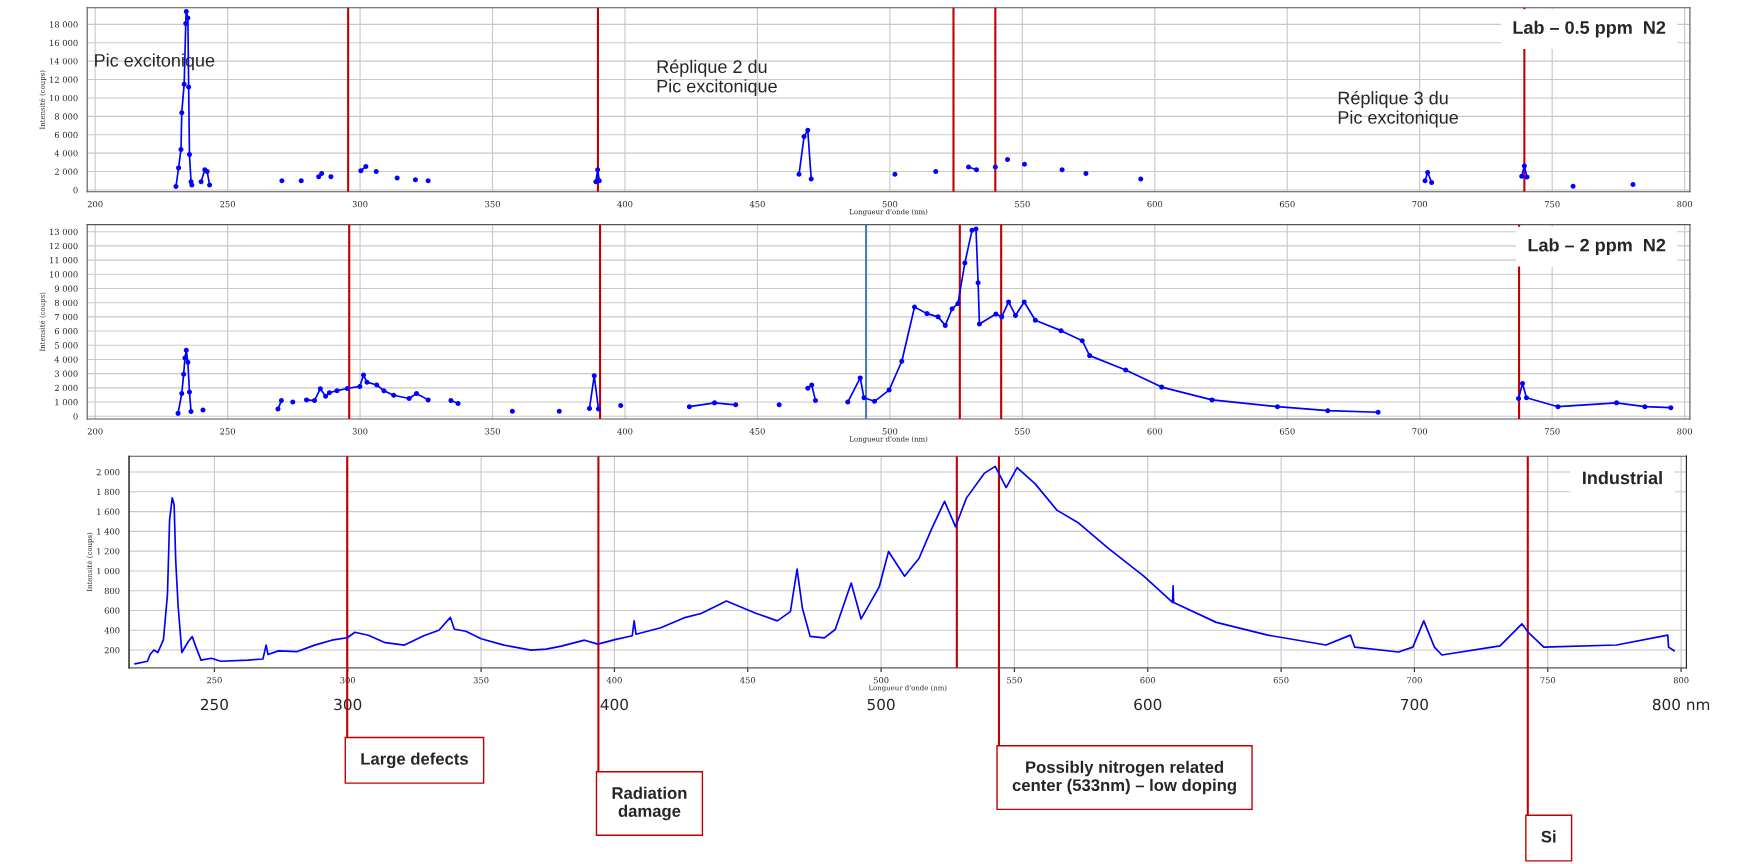  What do you see at coordinates (64, 232) in the screenshot?
I see `y-tick-label: 13 000` at bounding box center [64, 232].